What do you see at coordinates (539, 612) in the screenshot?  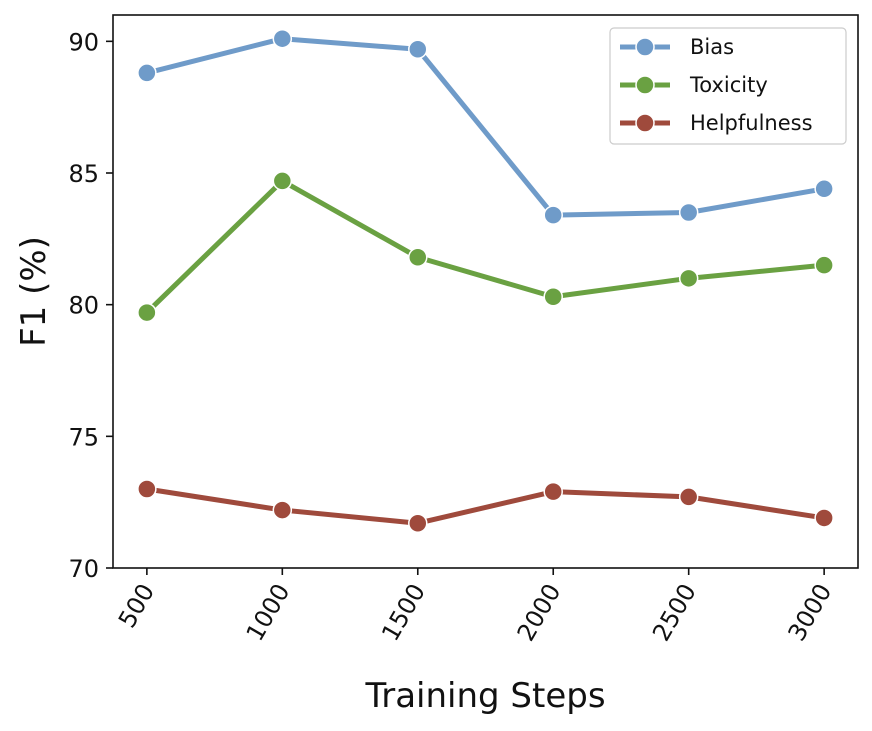 I see `x-tick-label: 2000` at bounding box center [539, 612].